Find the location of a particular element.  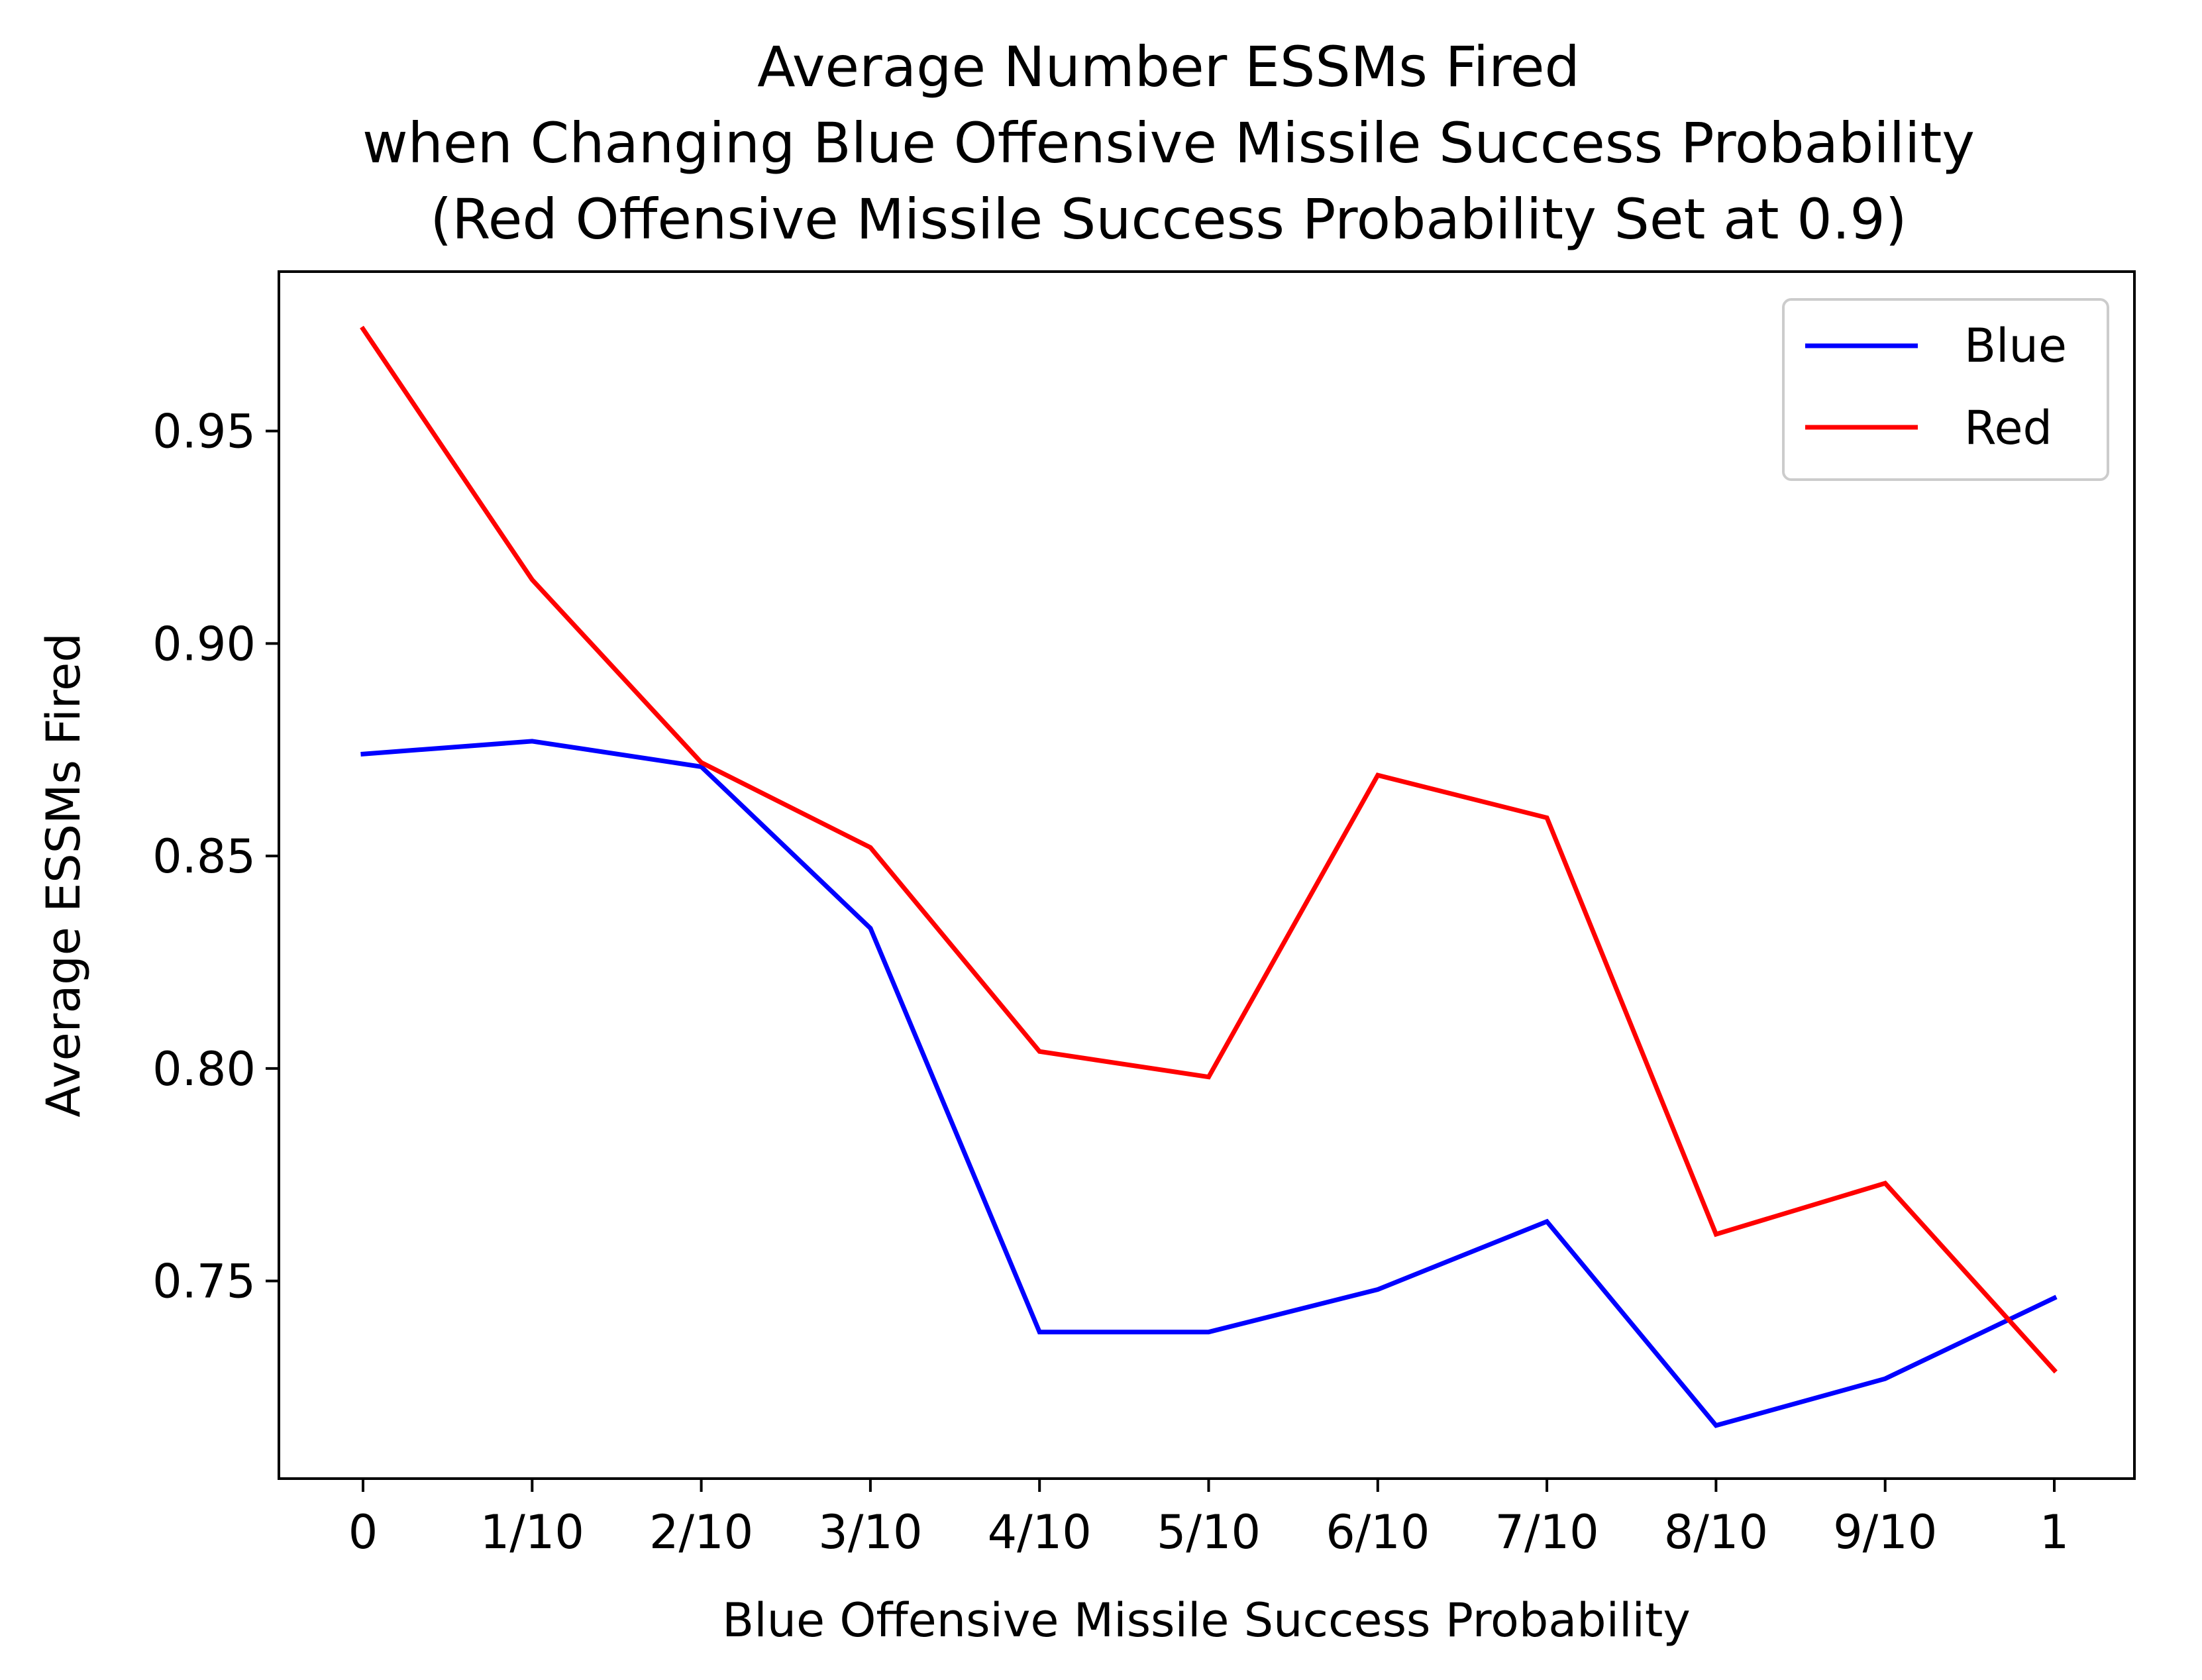

x-tick-label: 7/10 is located at coordinates (1546, 1532).